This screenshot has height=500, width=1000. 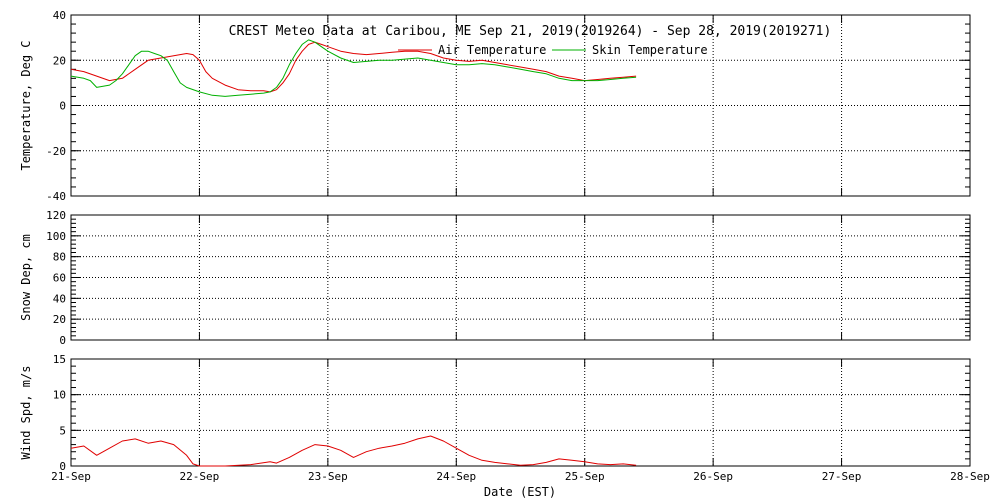 What do you see at coordinates (26, 413) in the screenshot?
I see `y-axis-label: Wind Spd, m/s` at bounding box center [26, 413].